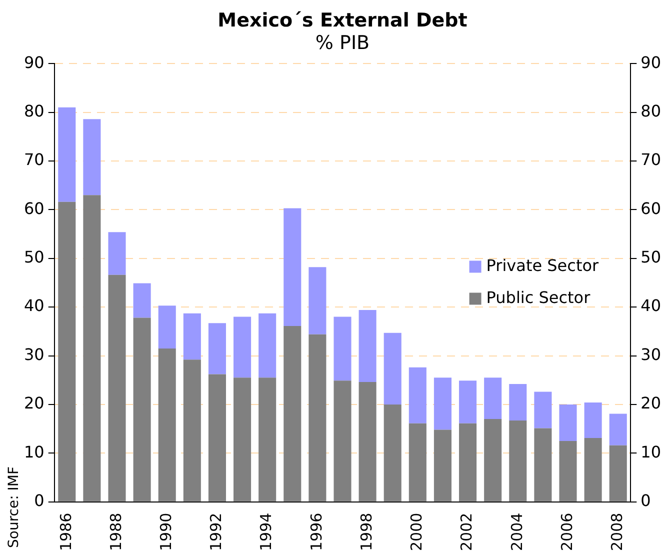 The height and width of the screenshot is (554, 669). What do you see at coordinates (517, 532) in the screenshot?
I see `x-tick-label: 2004` at bounding box center [517, 532].